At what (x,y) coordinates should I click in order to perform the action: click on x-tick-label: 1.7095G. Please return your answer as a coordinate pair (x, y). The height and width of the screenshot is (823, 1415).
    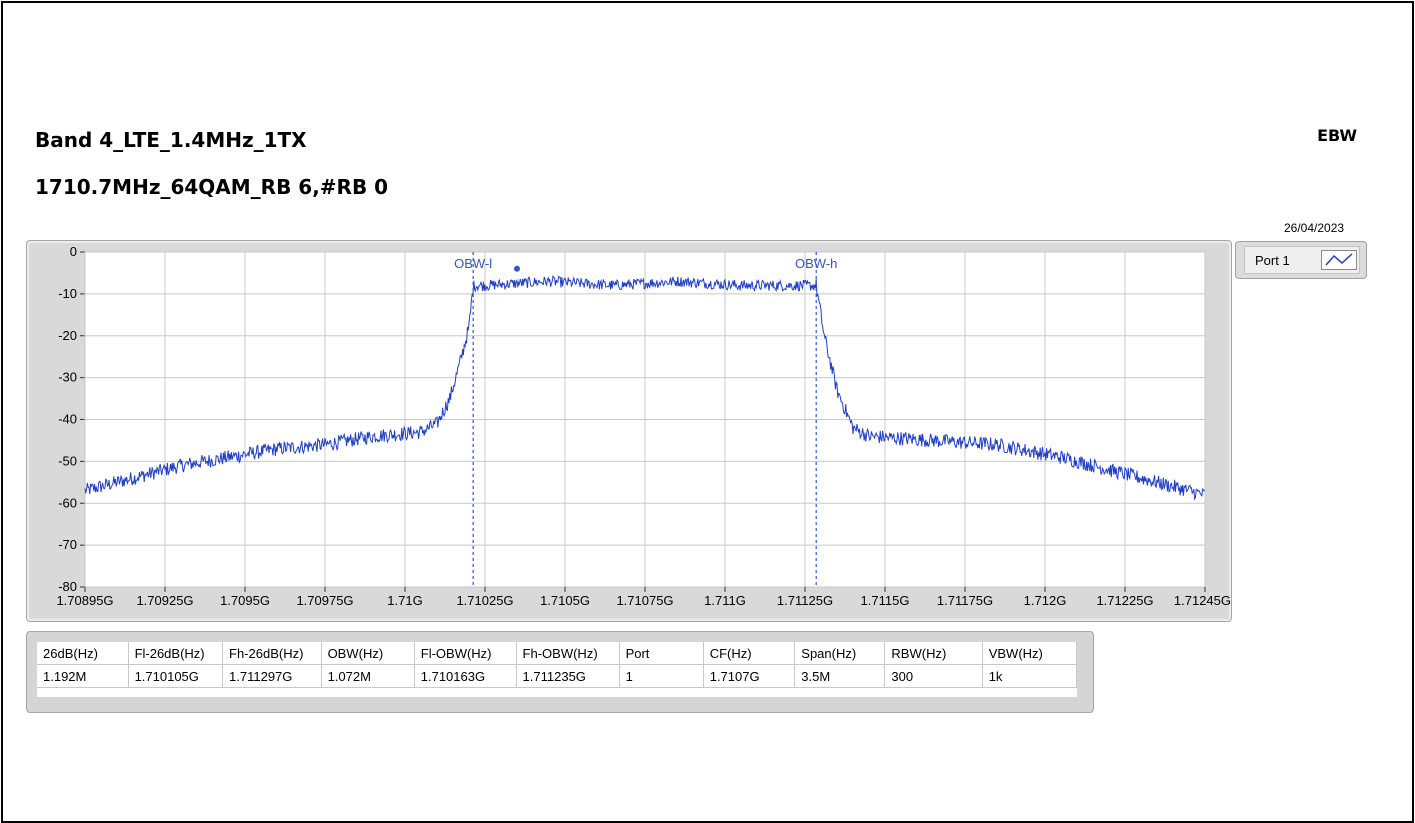
    Looking at the image, I should click on (245, 600).